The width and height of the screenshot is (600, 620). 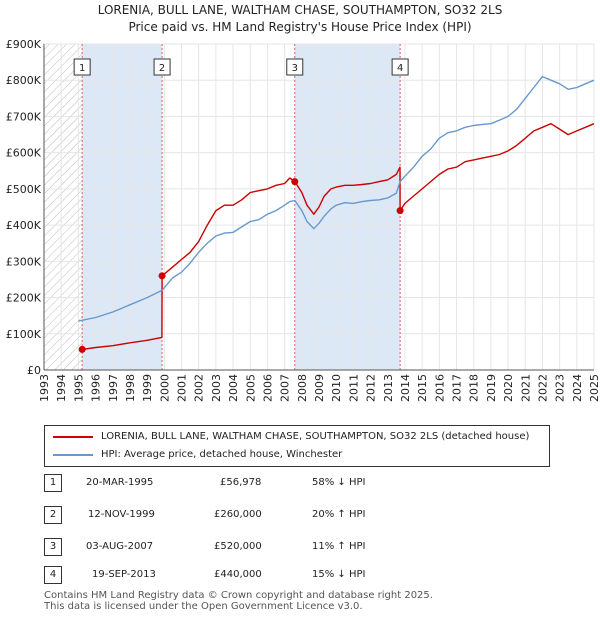 What do you see at coordinates (24, 298) in the screenshot?
I see `y-tick-label: £200K` at bounding box center [24, 298].